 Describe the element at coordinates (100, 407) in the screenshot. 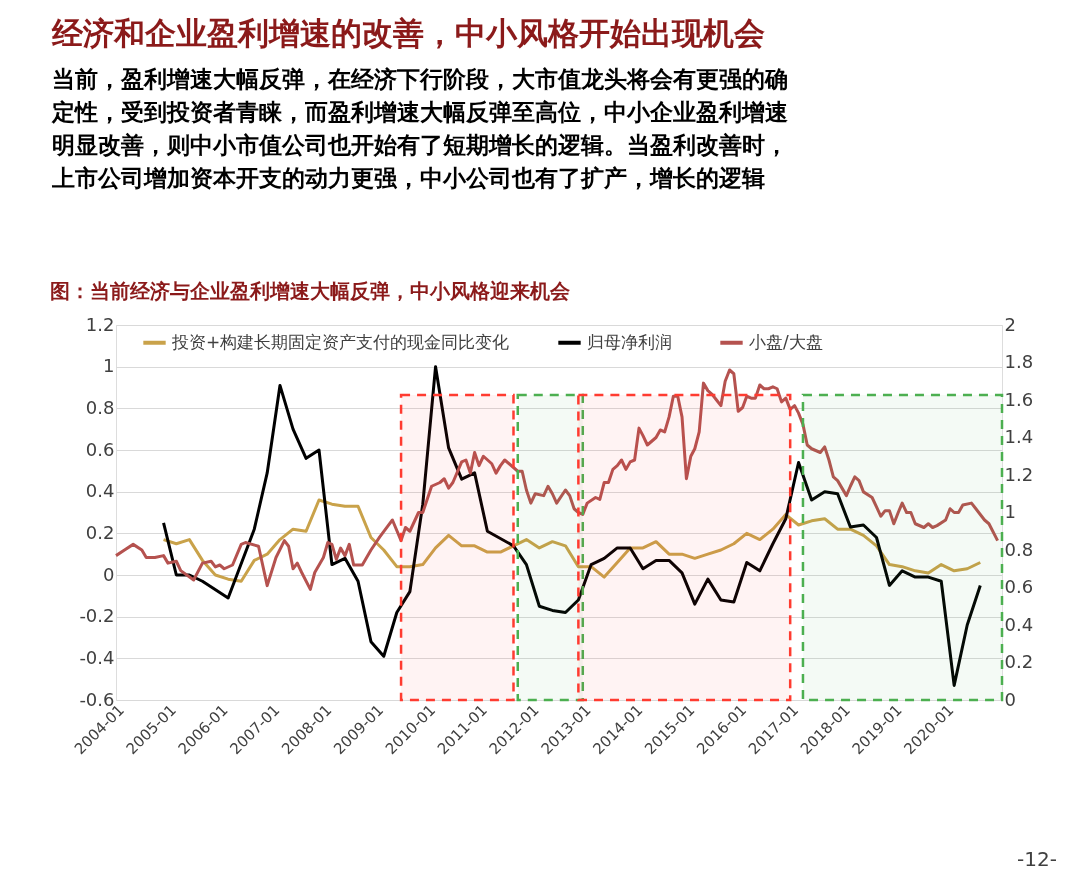

I see `y-tick-label: 0.8` at that location.